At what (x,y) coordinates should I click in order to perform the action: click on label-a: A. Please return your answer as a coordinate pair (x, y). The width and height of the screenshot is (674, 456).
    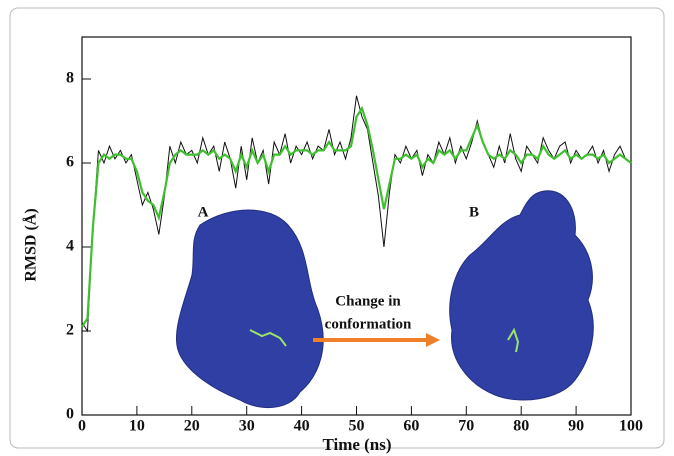
    Looking at the image, I should click on (203, 212).